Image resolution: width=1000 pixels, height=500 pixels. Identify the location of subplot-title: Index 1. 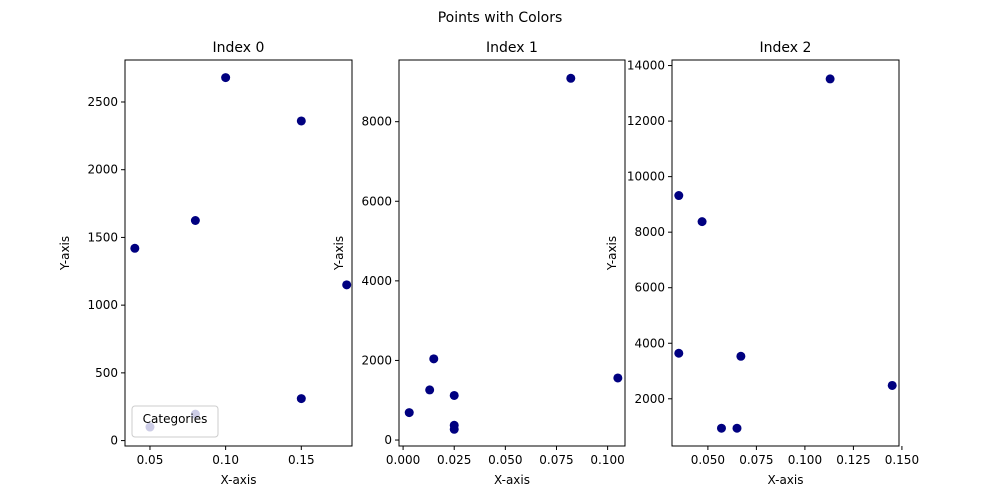
(512, 48).